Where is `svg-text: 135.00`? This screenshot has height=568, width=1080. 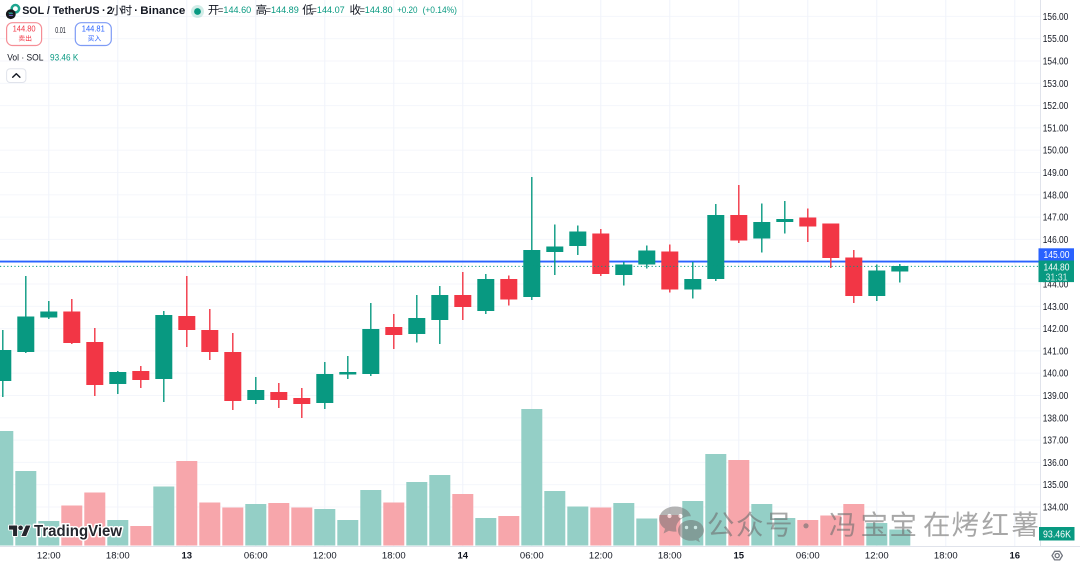
svg-text: 135.00 is located at coordinates (1056, 485).